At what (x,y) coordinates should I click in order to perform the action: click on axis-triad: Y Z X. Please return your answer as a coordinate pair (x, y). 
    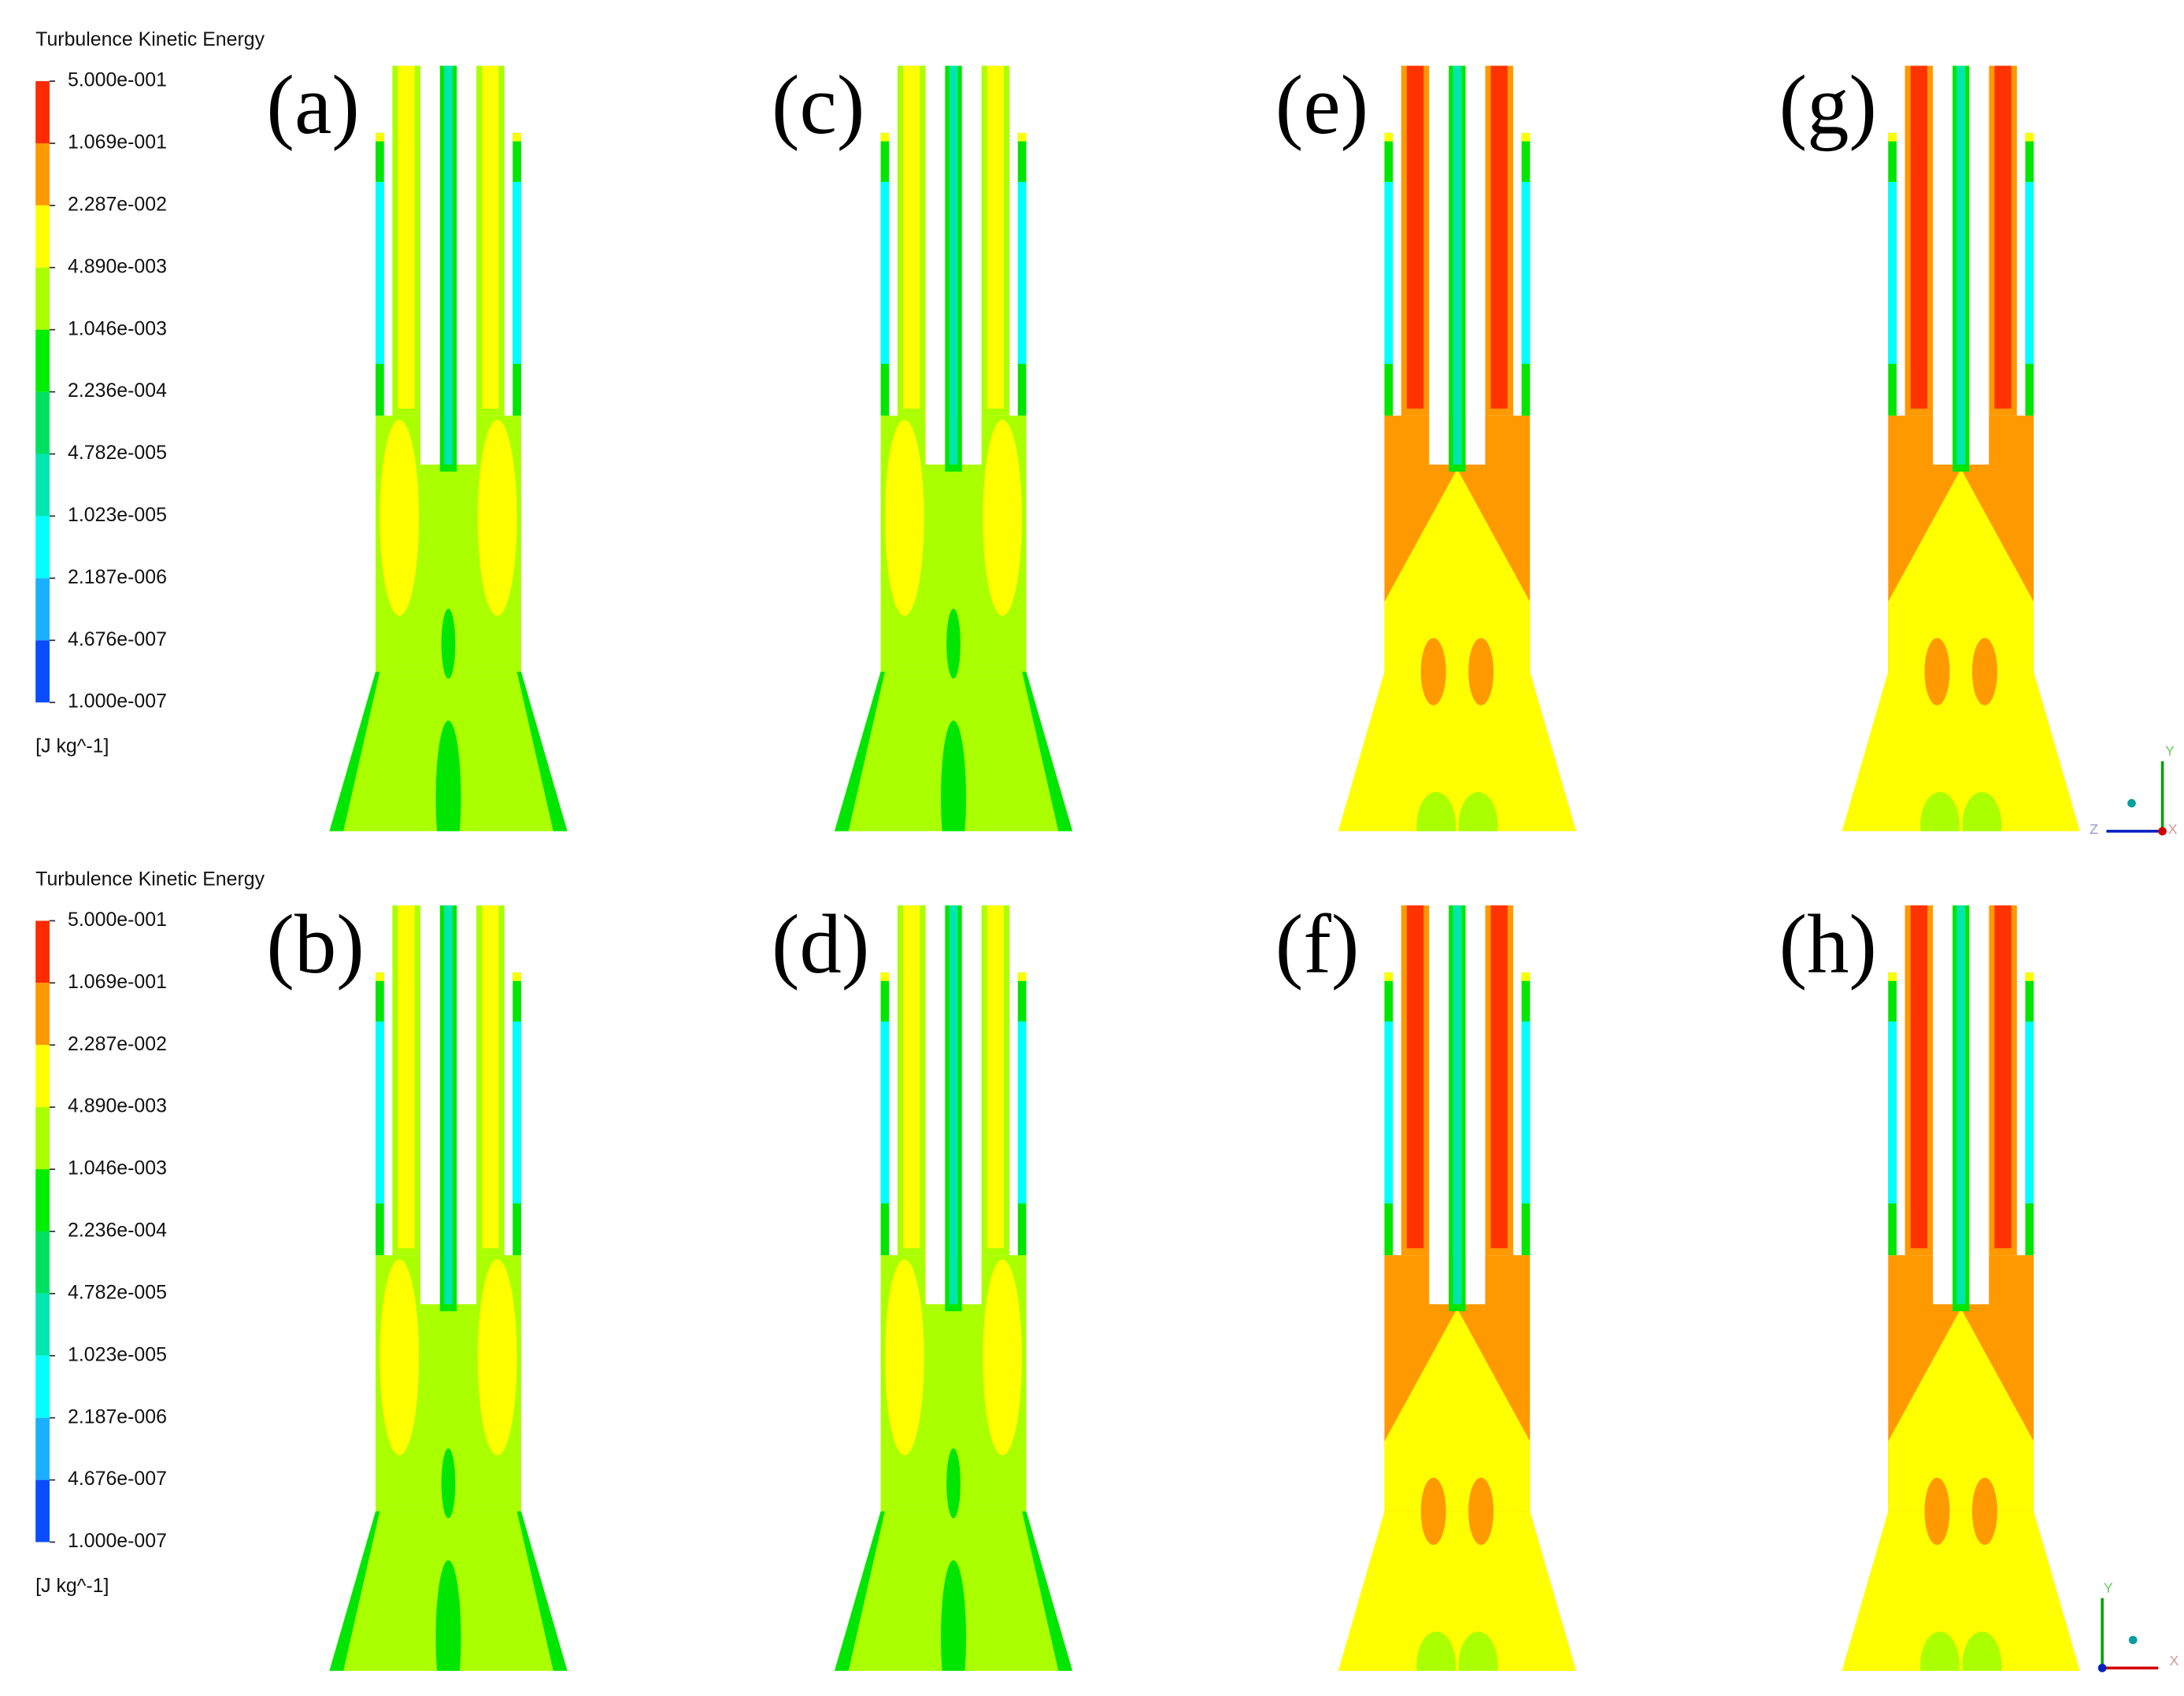
    Looking at the image, I should click on (2134, 790).